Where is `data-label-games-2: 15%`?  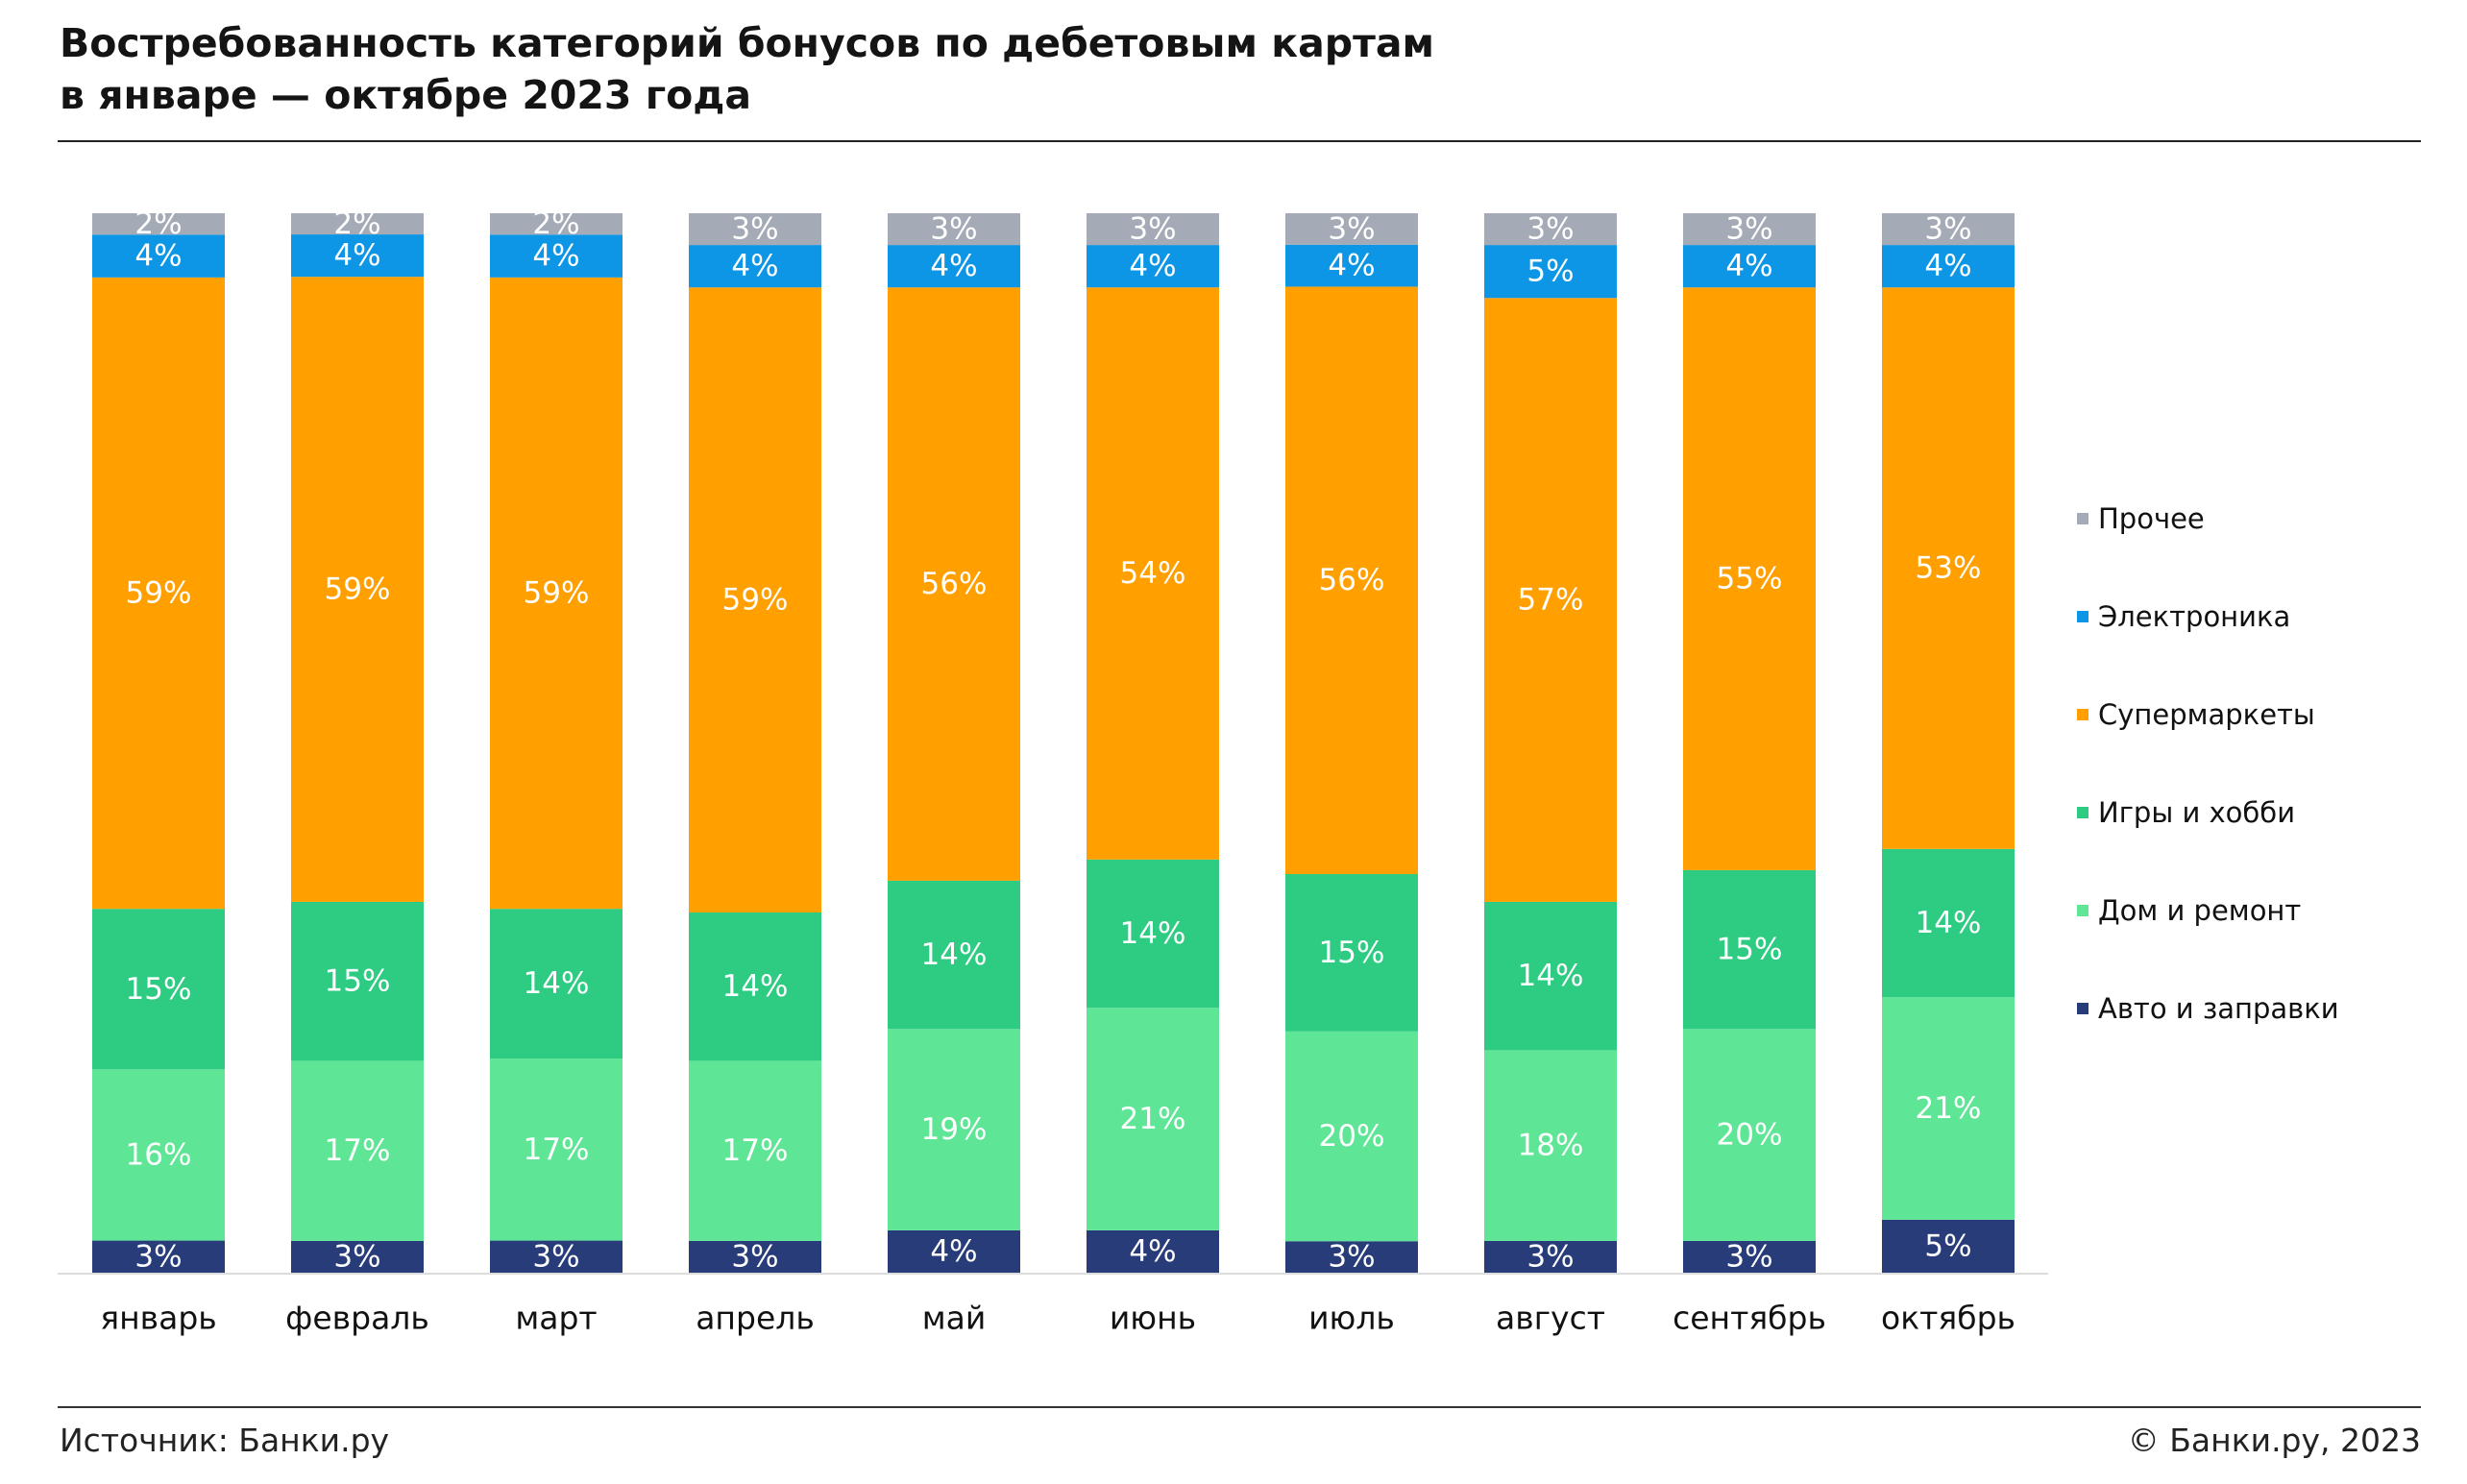
data-label-games-2: 15% is located at coordinates (358, 981).